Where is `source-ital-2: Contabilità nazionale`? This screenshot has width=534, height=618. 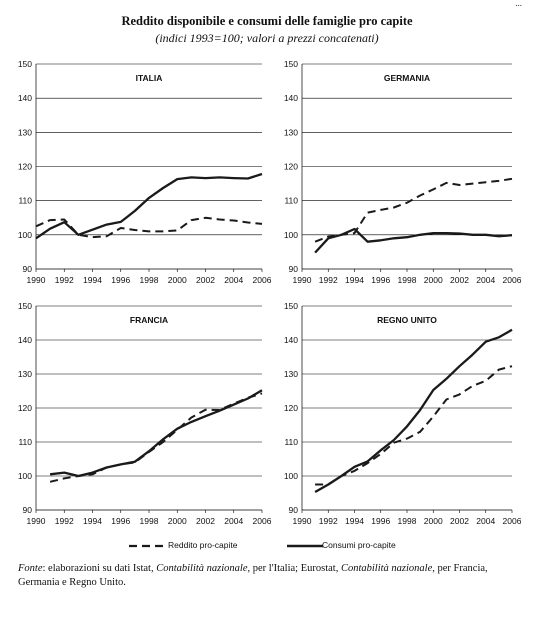
source-ital-2: Contabilità nazionale is located at coordinates (386, 568).